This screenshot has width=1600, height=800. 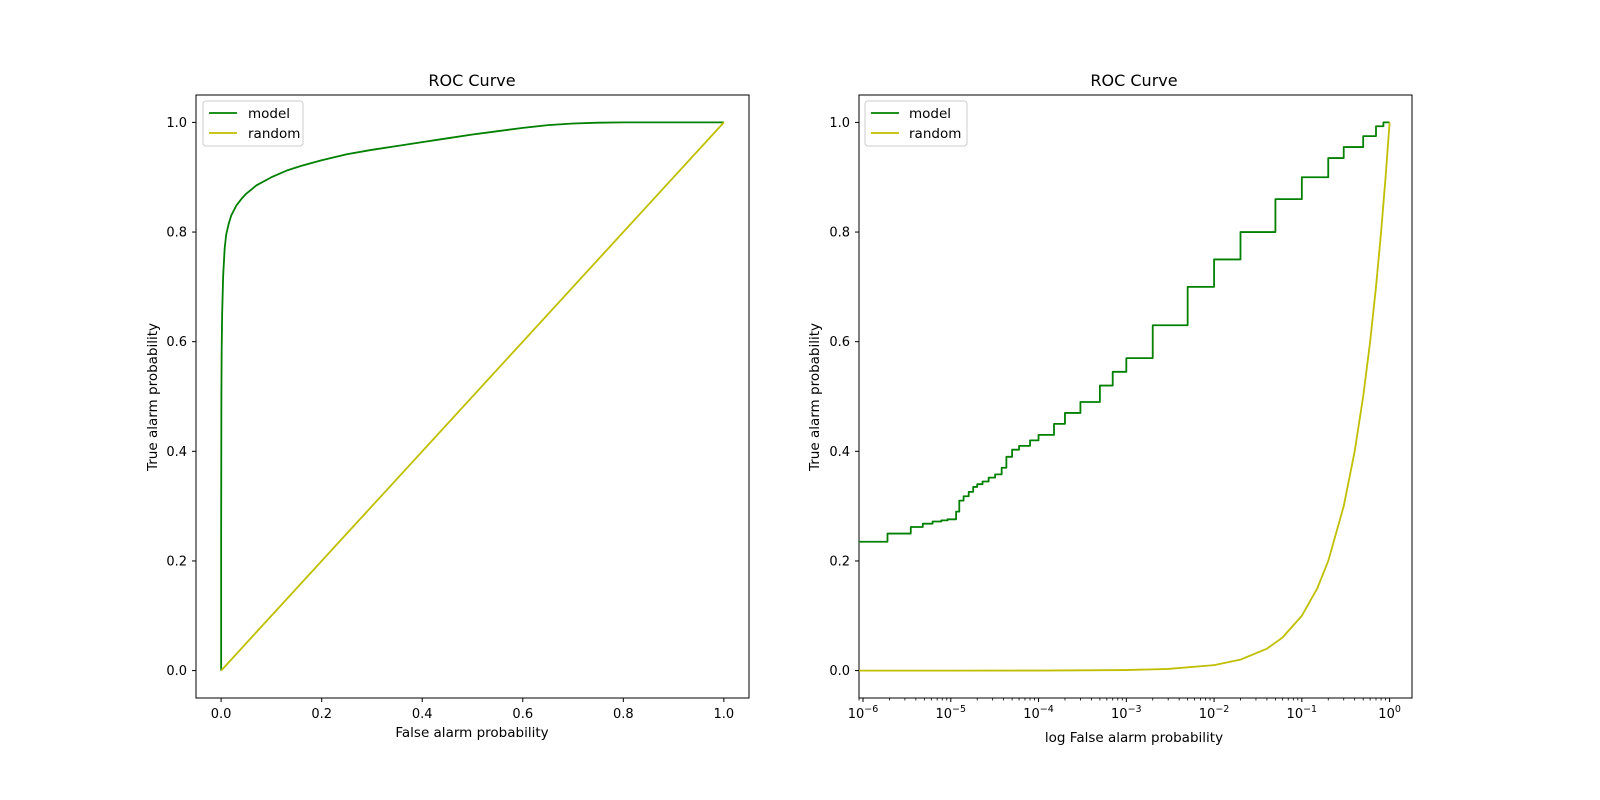 What do you see at coordinates (839, 233) in the screenshot?
I see `right-y-tick-label: 0.8` at bounding box center [839, 233].